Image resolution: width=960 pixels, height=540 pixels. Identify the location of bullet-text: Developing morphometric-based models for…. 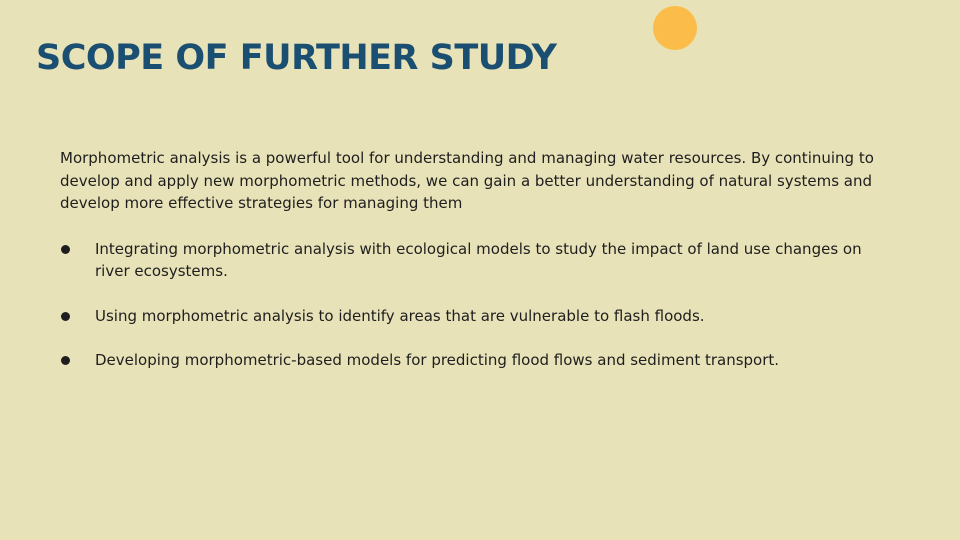
(437, 360).